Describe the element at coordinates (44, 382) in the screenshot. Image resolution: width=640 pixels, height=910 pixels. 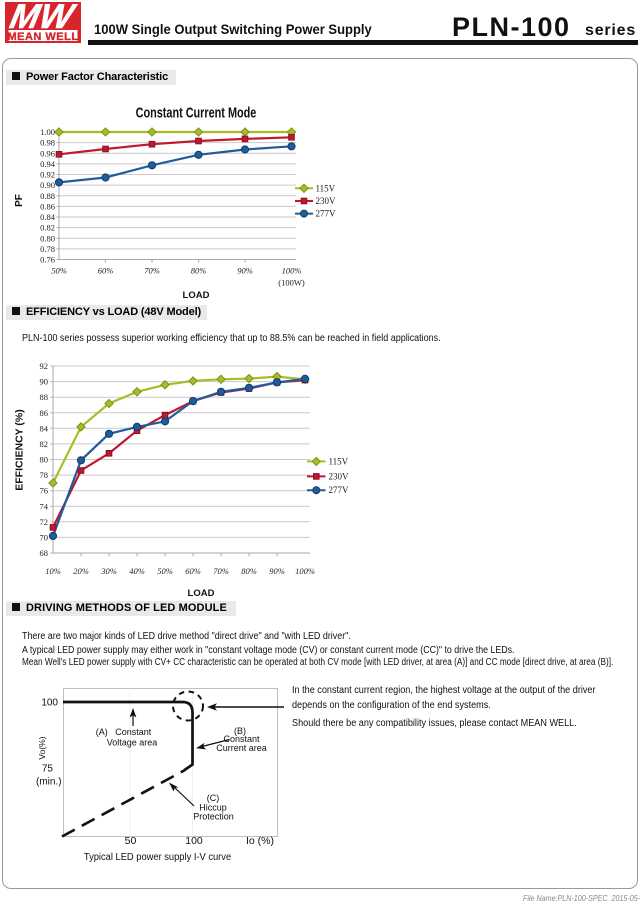
I see `svg-text: 90` at that location.